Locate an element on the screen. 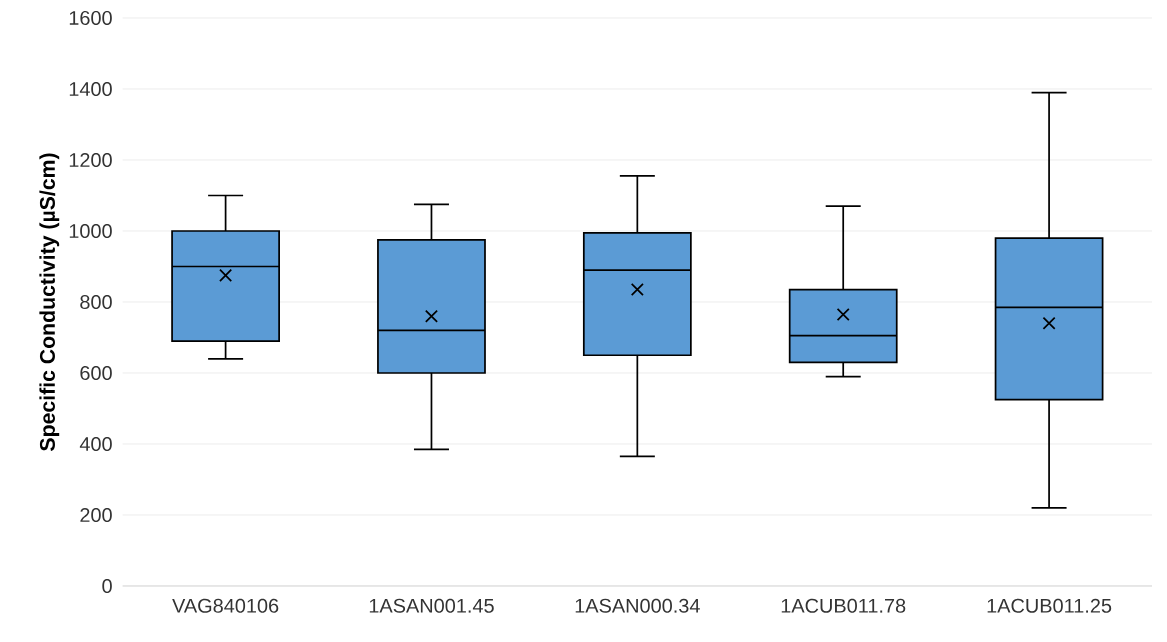  x-tick-label: 1ASAN000.34 is located at coordinates (637, 605).